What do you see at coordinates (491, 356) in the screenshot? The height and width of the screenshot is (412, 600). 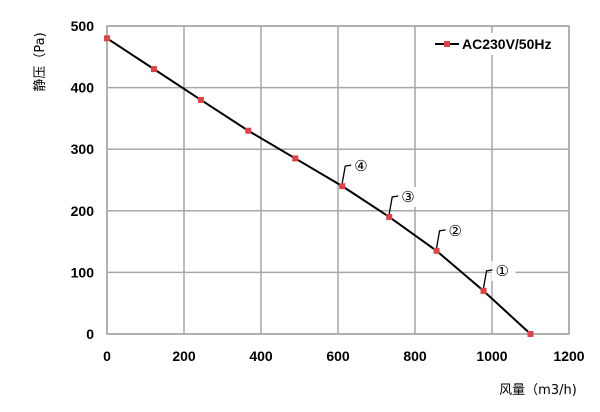 I see `x-tick-label: 1000` at bounding box center [491, 356].